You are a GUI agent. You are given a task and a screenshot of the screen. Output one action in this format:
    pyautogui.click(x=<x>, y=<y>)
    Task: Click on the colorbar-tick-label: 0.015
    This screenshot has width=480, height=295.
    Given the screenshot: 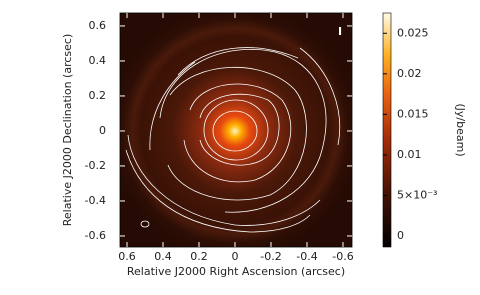 What is the action you would take?
    pyautogui.click(x=413, y=113)
    